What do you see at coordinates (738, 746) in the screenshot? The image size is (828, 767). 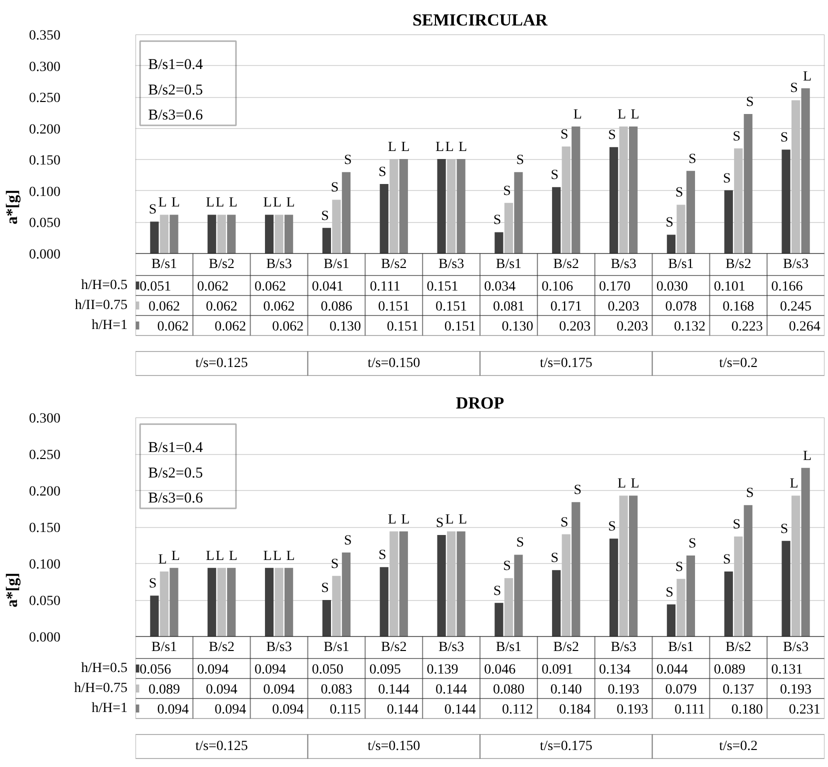 I see `text: t/s=0.2` at bounding box center [738, 746].